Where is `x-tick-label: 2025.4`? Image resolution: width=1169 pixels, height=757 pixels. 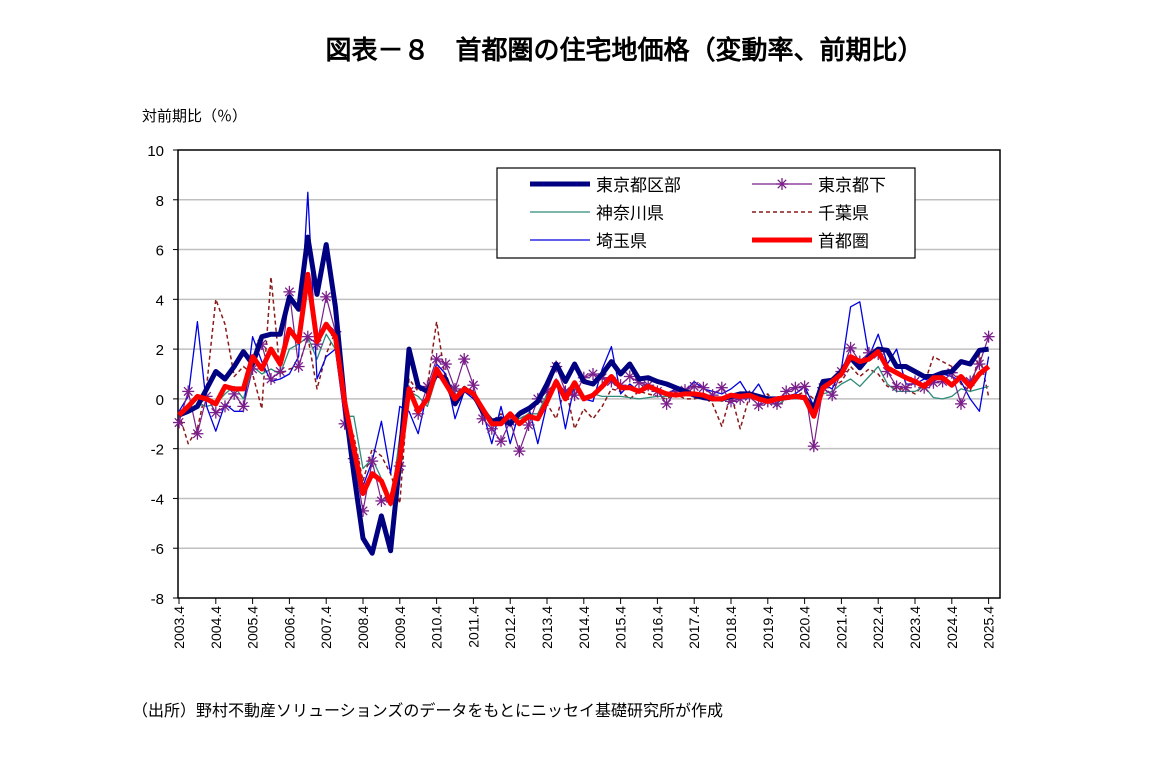 x-tick-label: 2025.4 is located at coordinates (989, 627).